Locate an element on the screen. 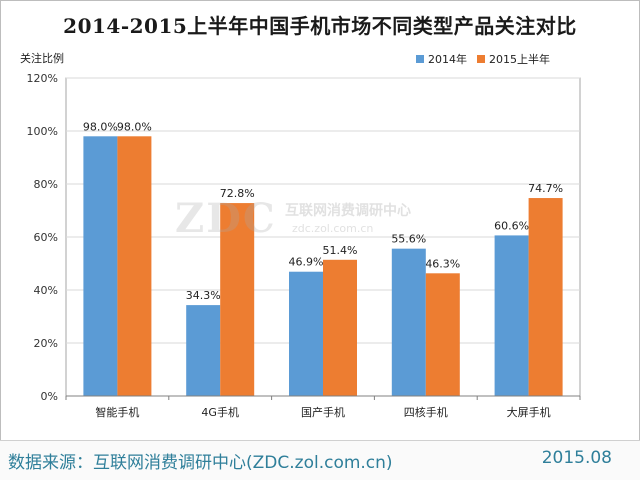  y-tick-label: 120% is located at coordinates (42, 78).